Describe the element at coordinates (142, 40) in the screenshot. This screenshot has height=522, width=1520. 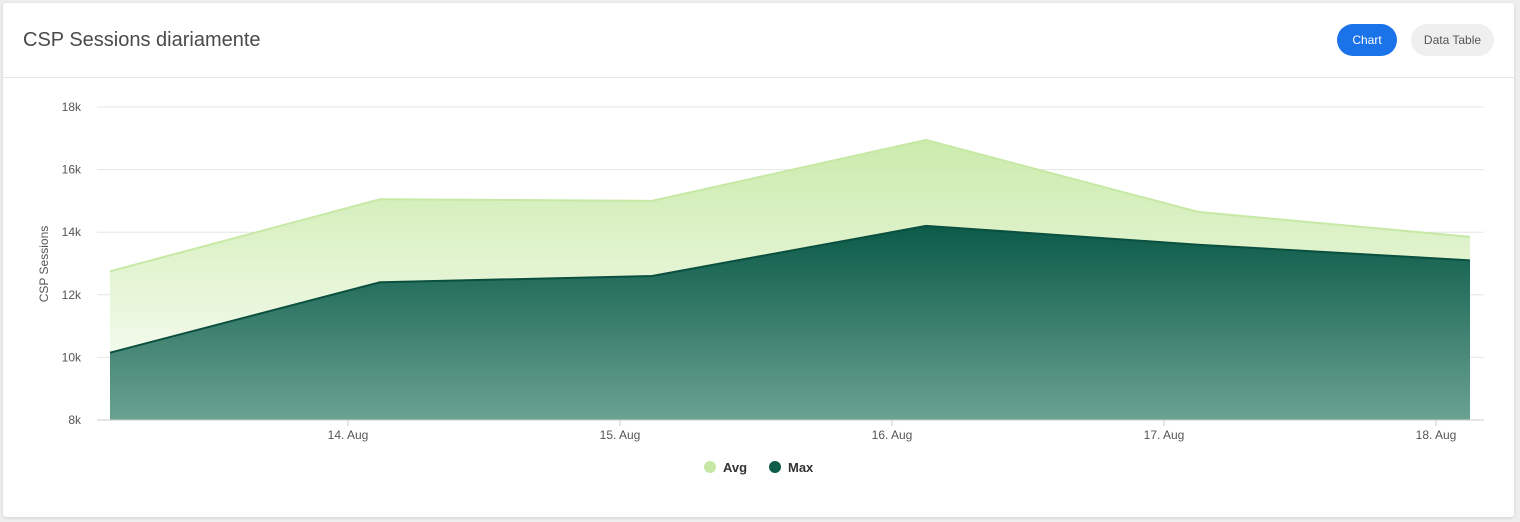
I see `page-title: CSP Sessions diariamente` at that location.